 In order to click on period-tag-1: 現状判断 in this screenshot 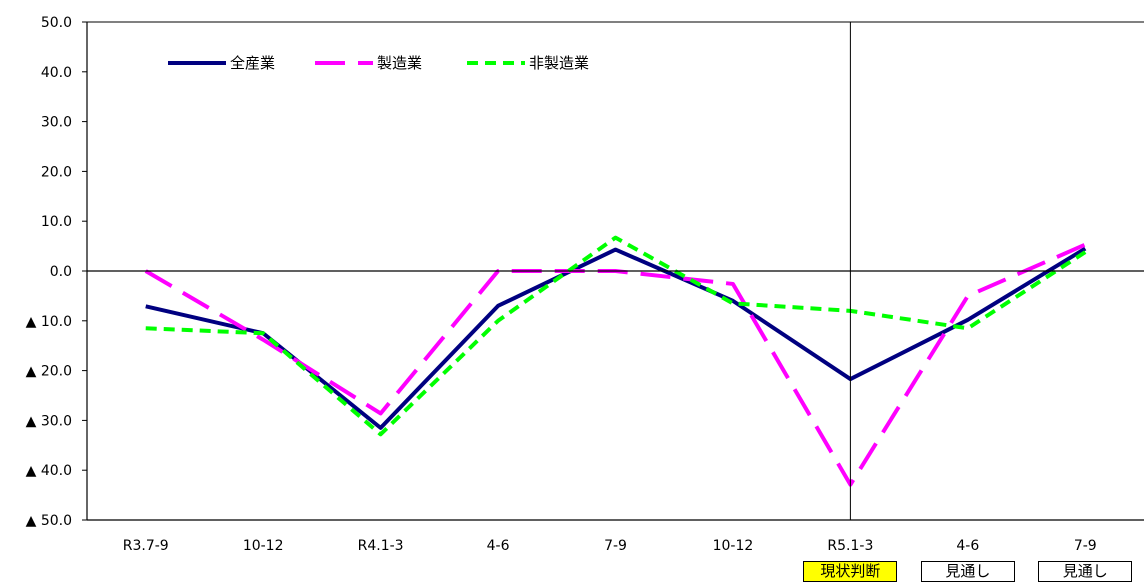, I will do `click(850, 571)`.